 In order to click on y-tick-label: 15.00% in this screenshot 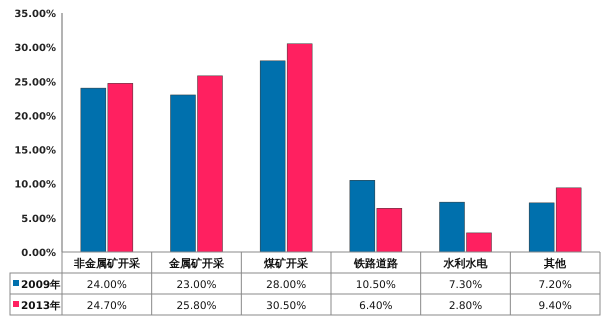, I will do `click(35, 151)`.